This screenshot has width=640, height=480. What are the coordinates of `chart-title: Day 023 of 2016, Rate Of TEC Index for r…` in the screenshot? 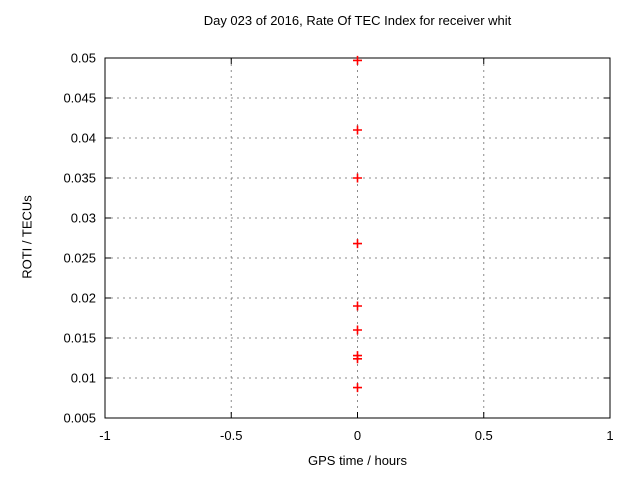 It's located at (357, 20).